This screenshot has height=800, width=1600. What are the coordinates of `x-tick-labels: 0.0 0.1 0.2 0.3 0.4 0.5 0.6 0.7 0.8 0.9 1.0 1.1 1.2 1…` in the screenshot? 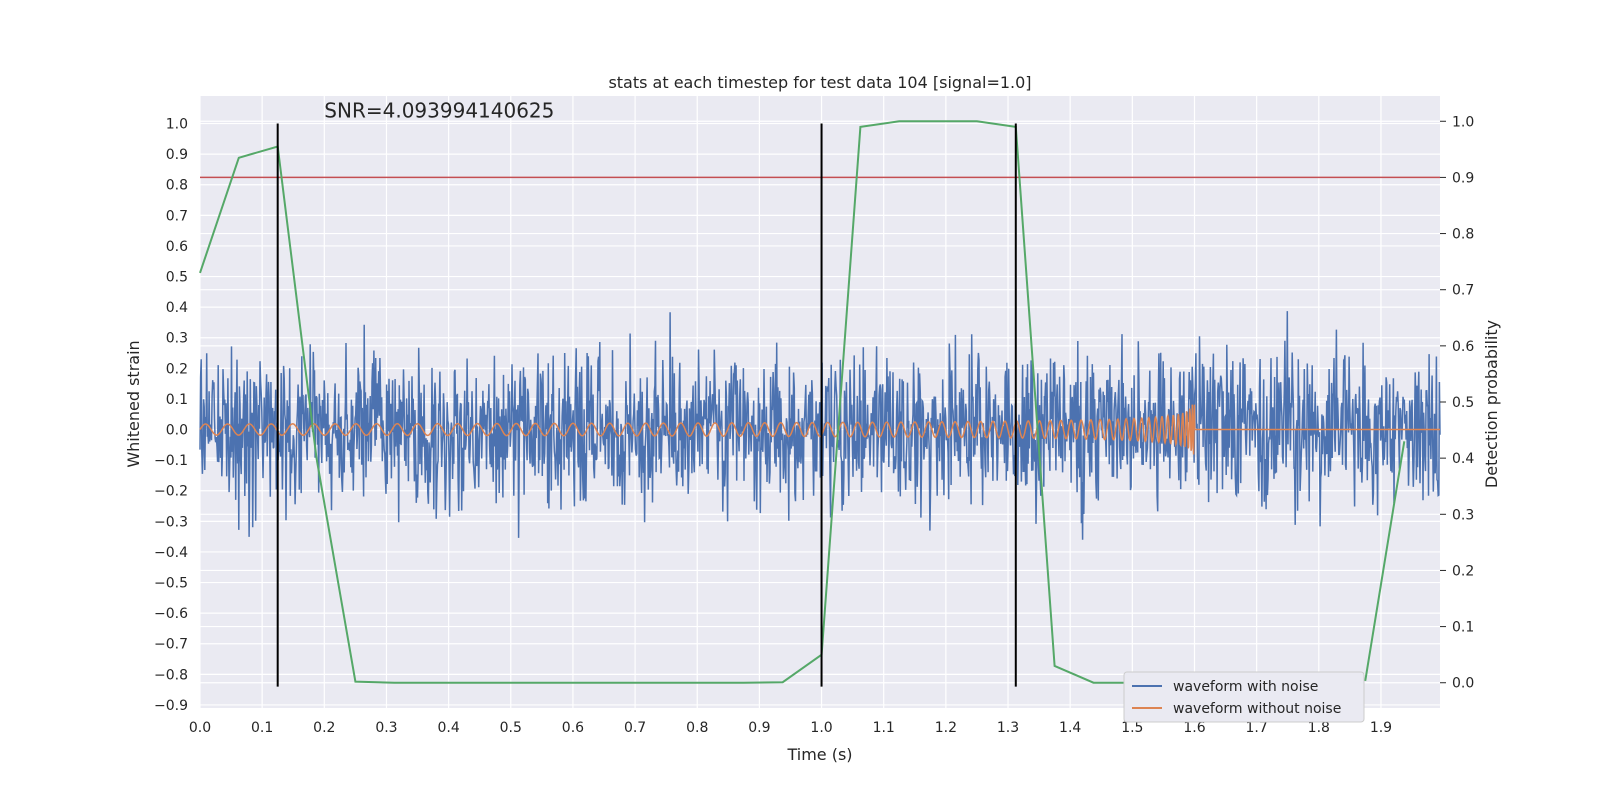 It's located at (790, 728).